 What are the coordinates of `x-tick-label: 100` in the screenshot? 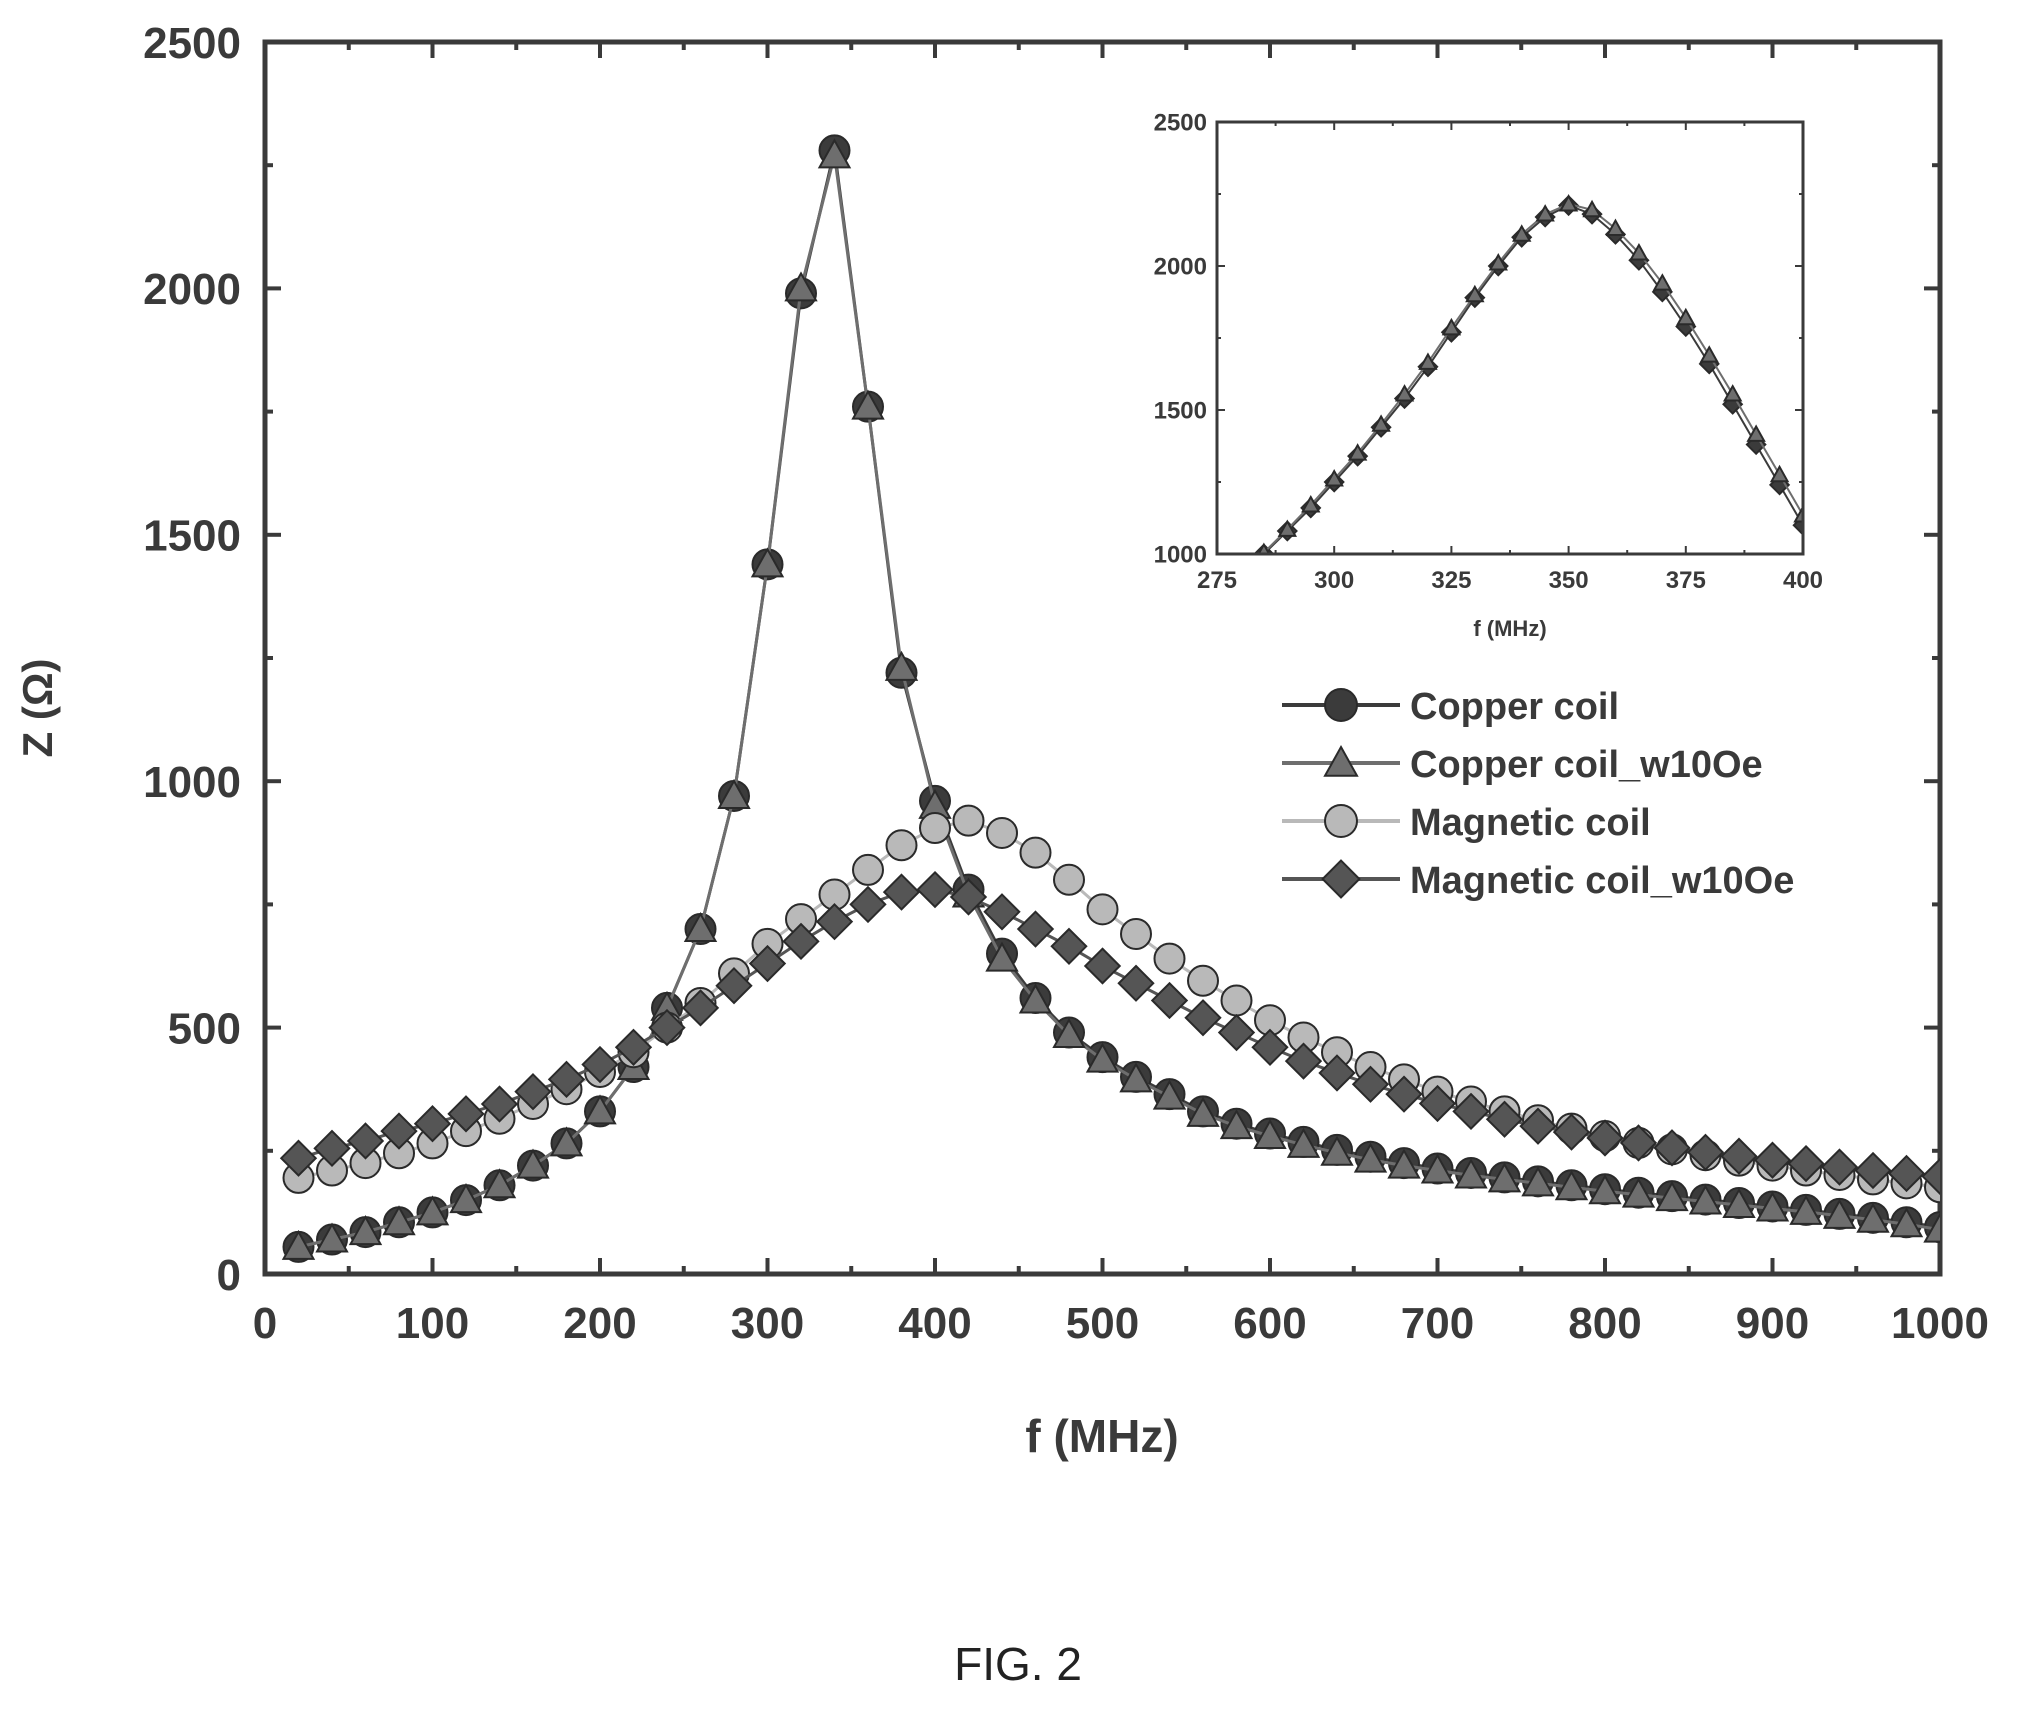 It's located at (432, 1323).